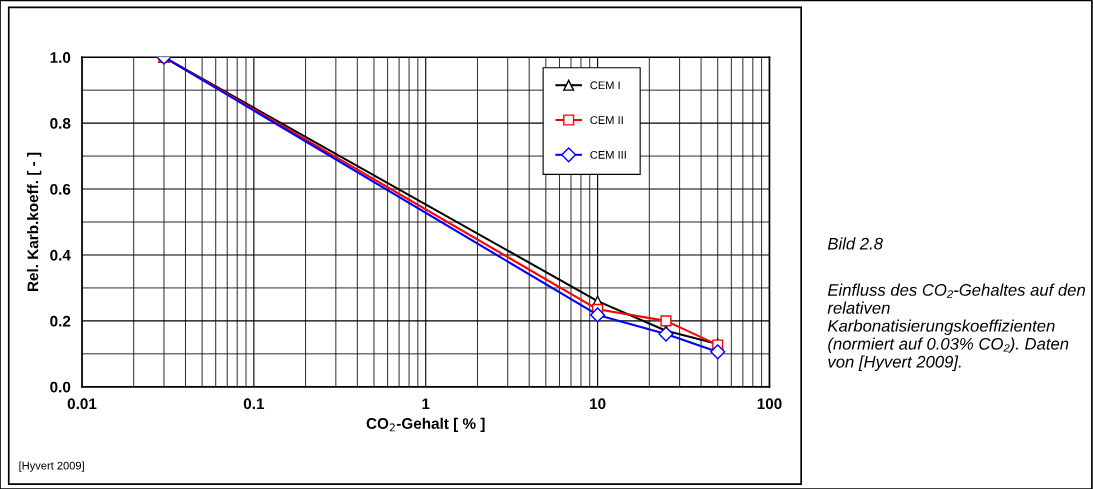  What do you see at coordinates (60, 387) in the screenshot?
I see `y-tick-label: 0.0` at bounding box center [60, 387].